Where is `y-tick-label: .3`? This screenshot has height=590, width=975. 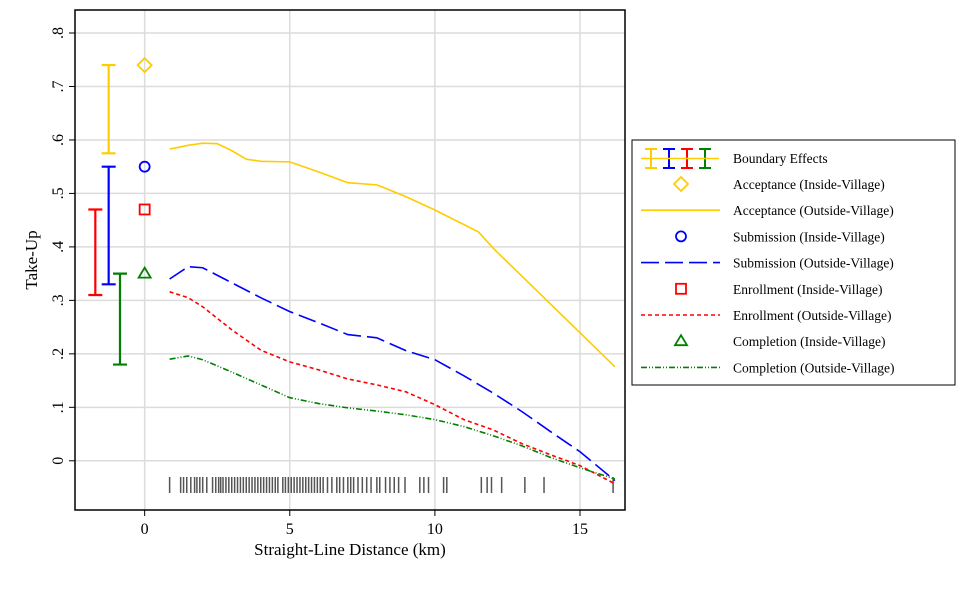
y-tick-label: .3 is located at coordinates (58, 300).